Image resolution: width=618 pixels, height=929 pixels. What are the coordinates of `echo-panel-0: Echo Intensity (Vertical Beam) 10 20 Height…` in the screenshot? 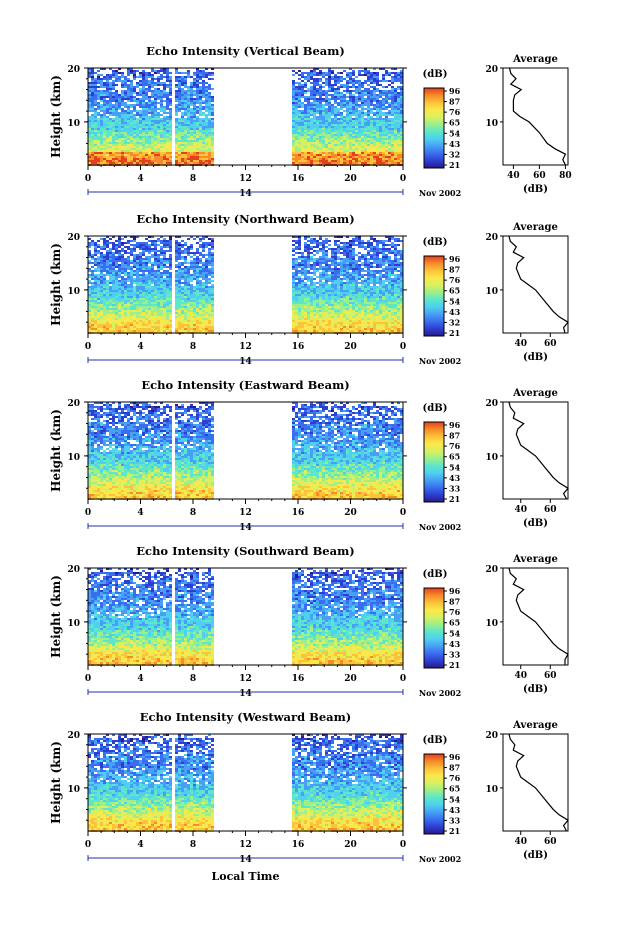 It's located at (310, 121).